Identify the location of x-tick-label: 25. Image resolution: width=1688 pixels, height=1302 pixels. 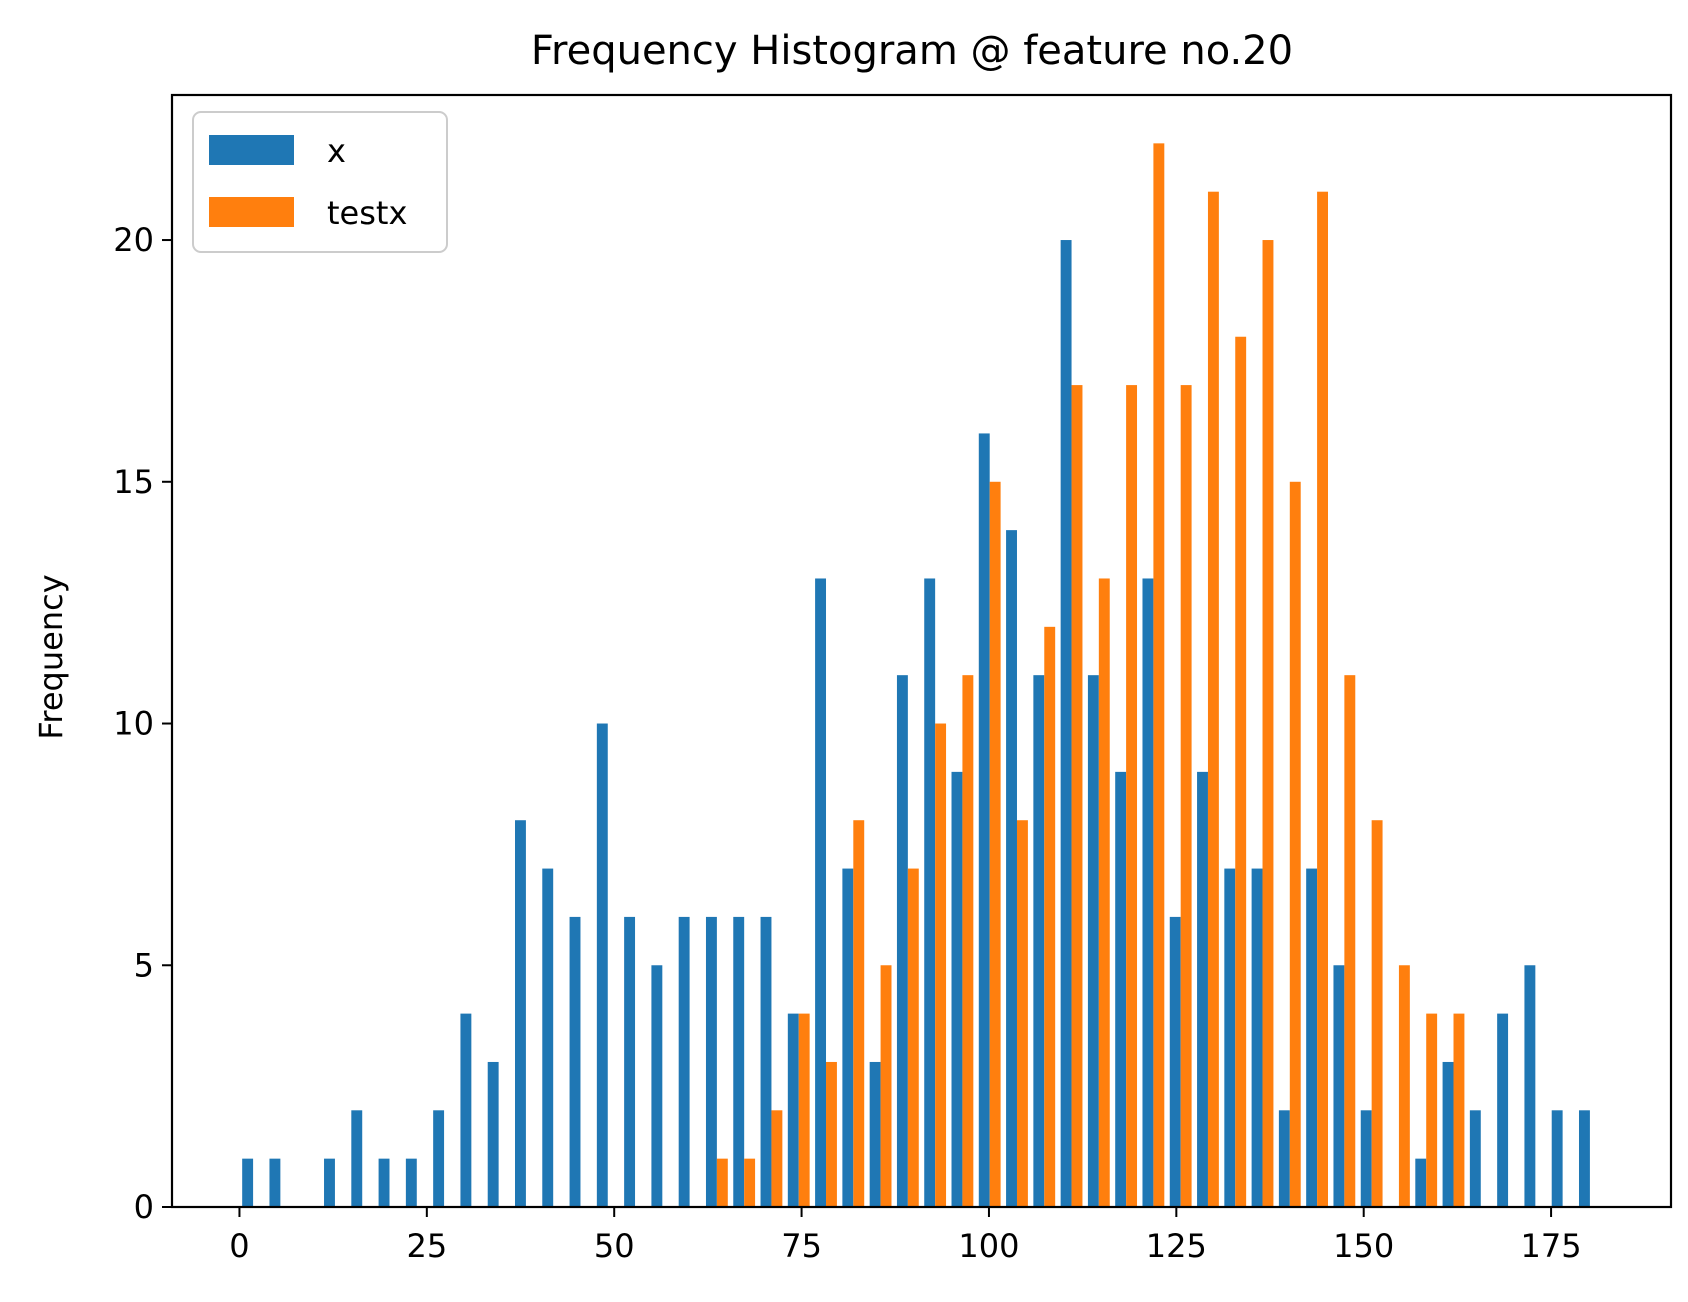
(426, 1246).